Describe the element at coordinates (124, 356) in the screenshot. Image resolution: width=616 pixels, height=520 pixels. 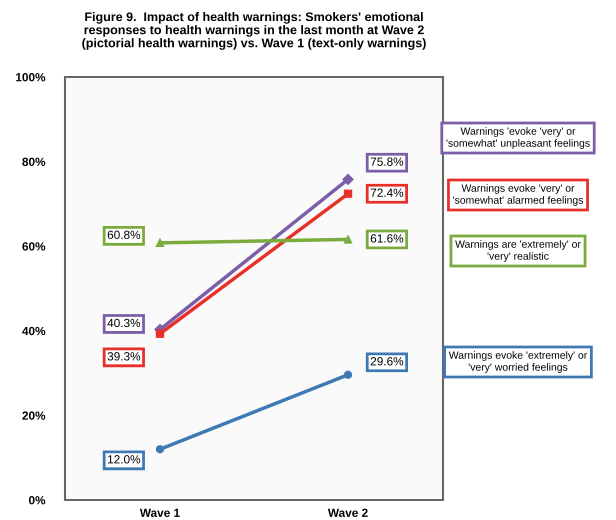
I see `data-label: 39.3%` at that location.